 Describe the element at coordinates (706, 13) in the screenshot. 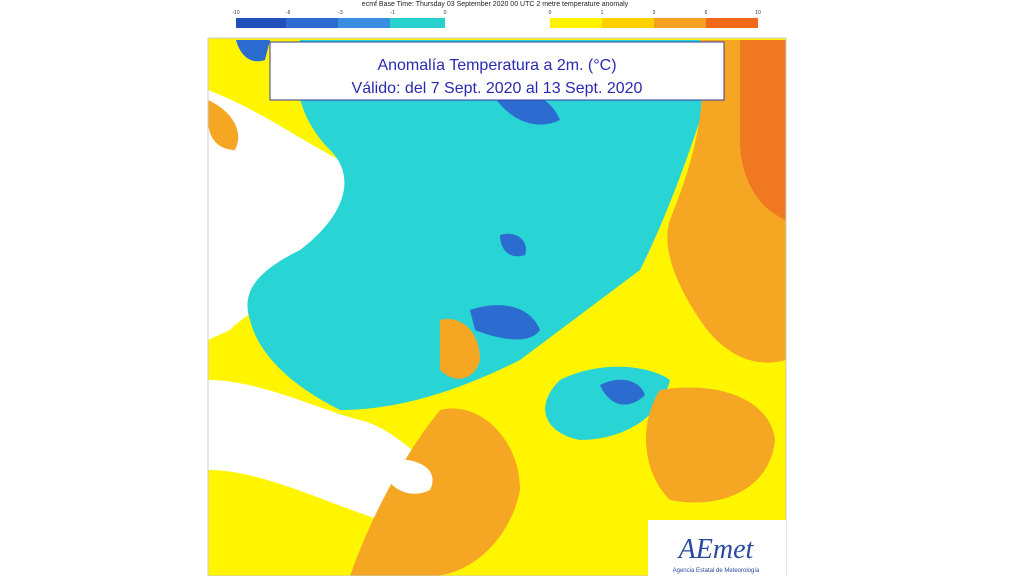

I see `colorbar-tick-label: 6` at that location.